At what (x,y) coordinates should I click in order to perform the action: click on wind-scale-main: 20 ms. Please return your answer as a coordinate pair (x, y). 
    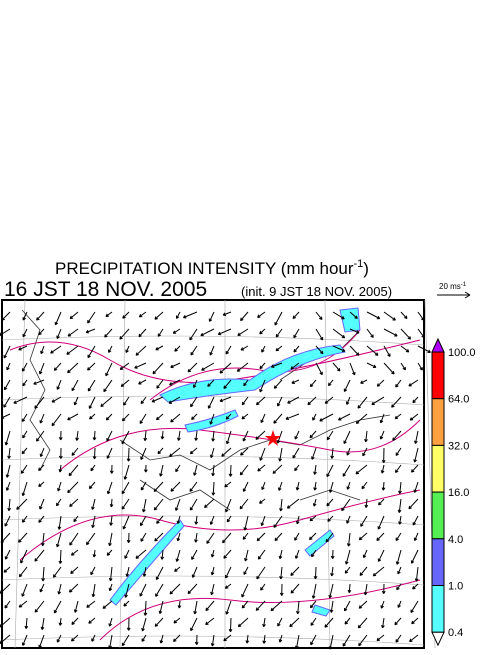
    Looking at the image, I should click on (450, 286).